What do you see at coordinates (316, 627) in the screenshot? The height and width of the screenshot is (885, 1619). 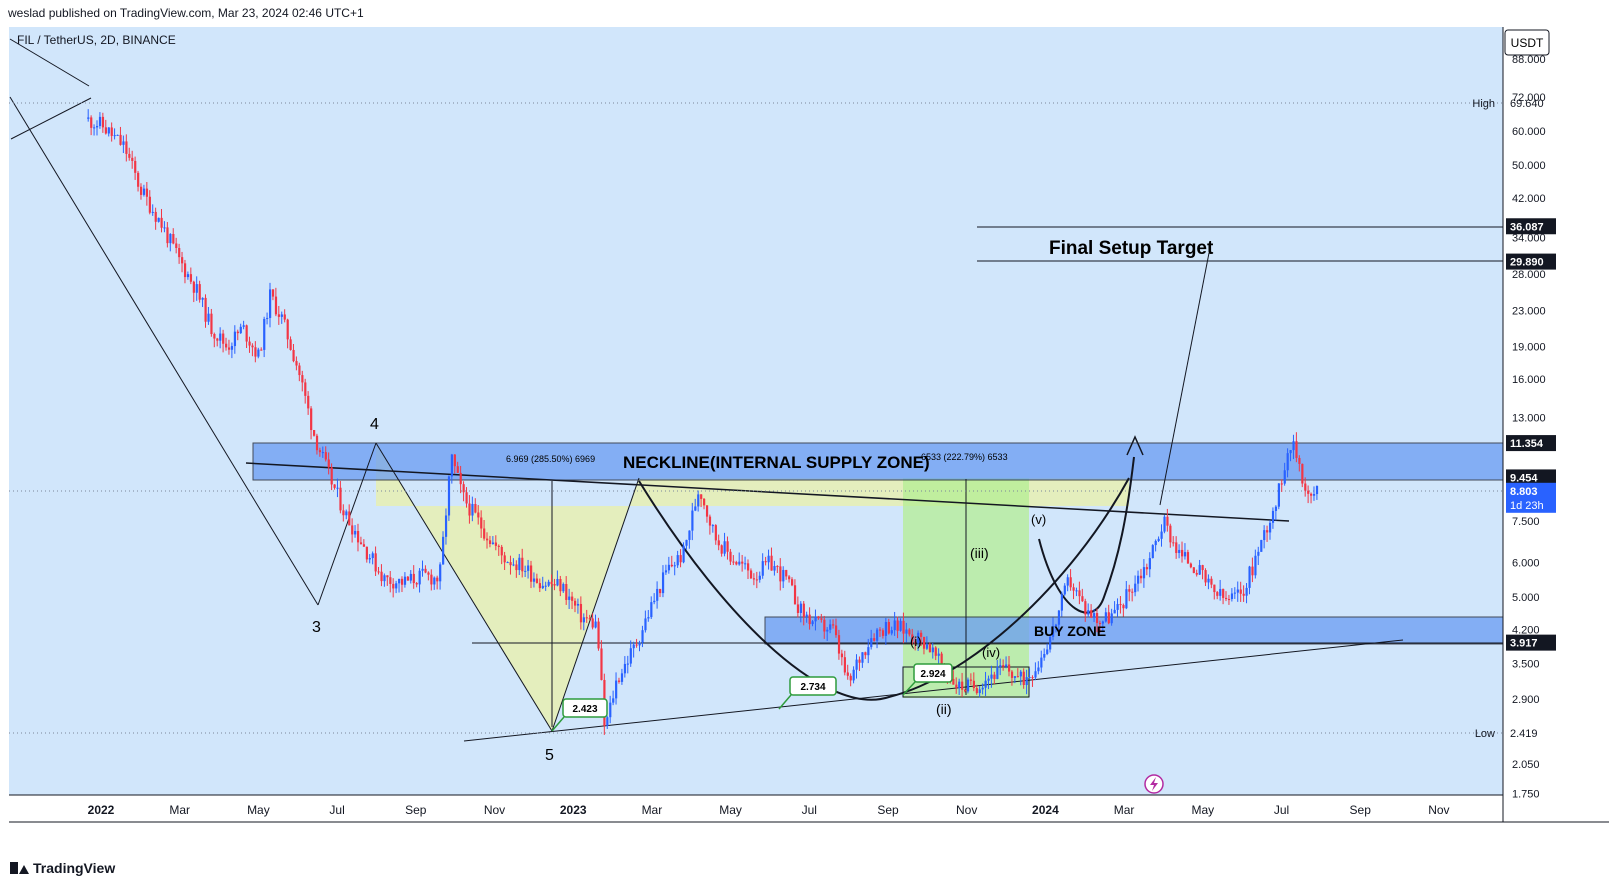 I see `wave-3-label: 3` at bounding box center [316, 627].